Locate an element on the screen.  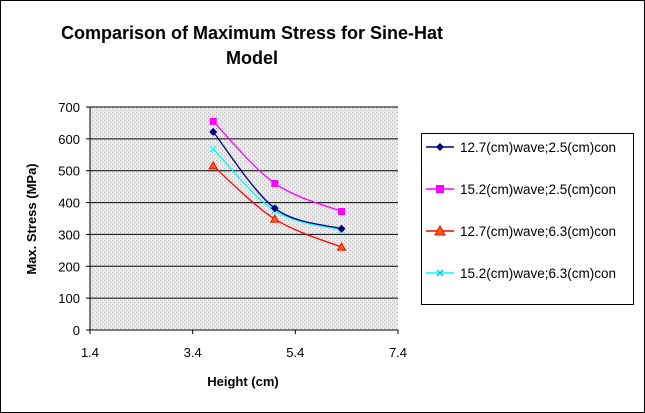
y-tick-label: 500 is located at coordinates (69, 171).